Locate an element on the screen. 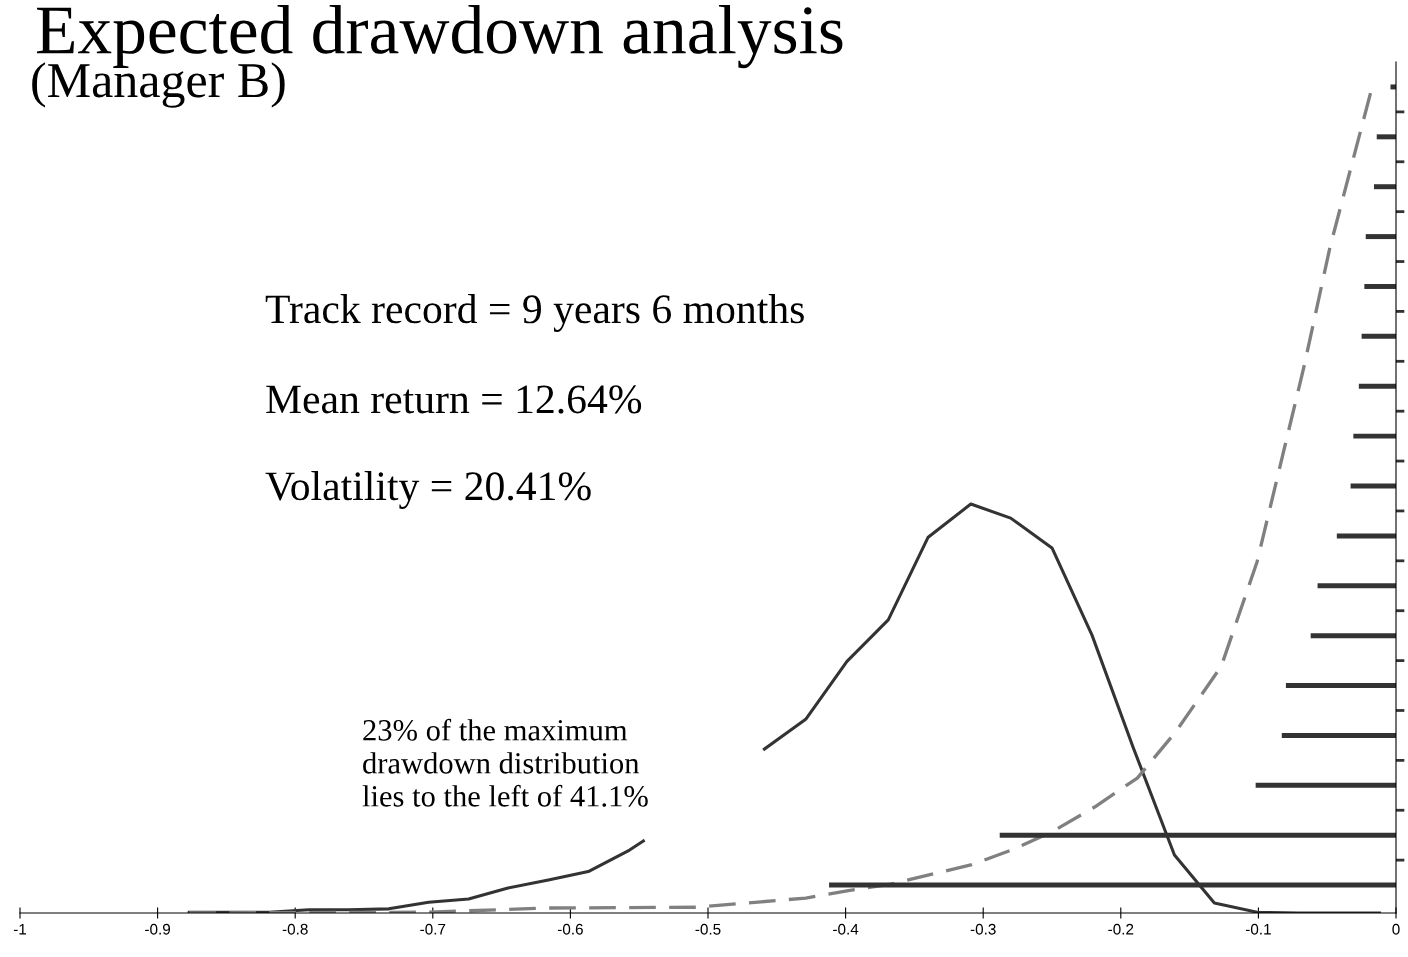  annotation: Mean return = 12.64% is located at coordinates (454, 399).